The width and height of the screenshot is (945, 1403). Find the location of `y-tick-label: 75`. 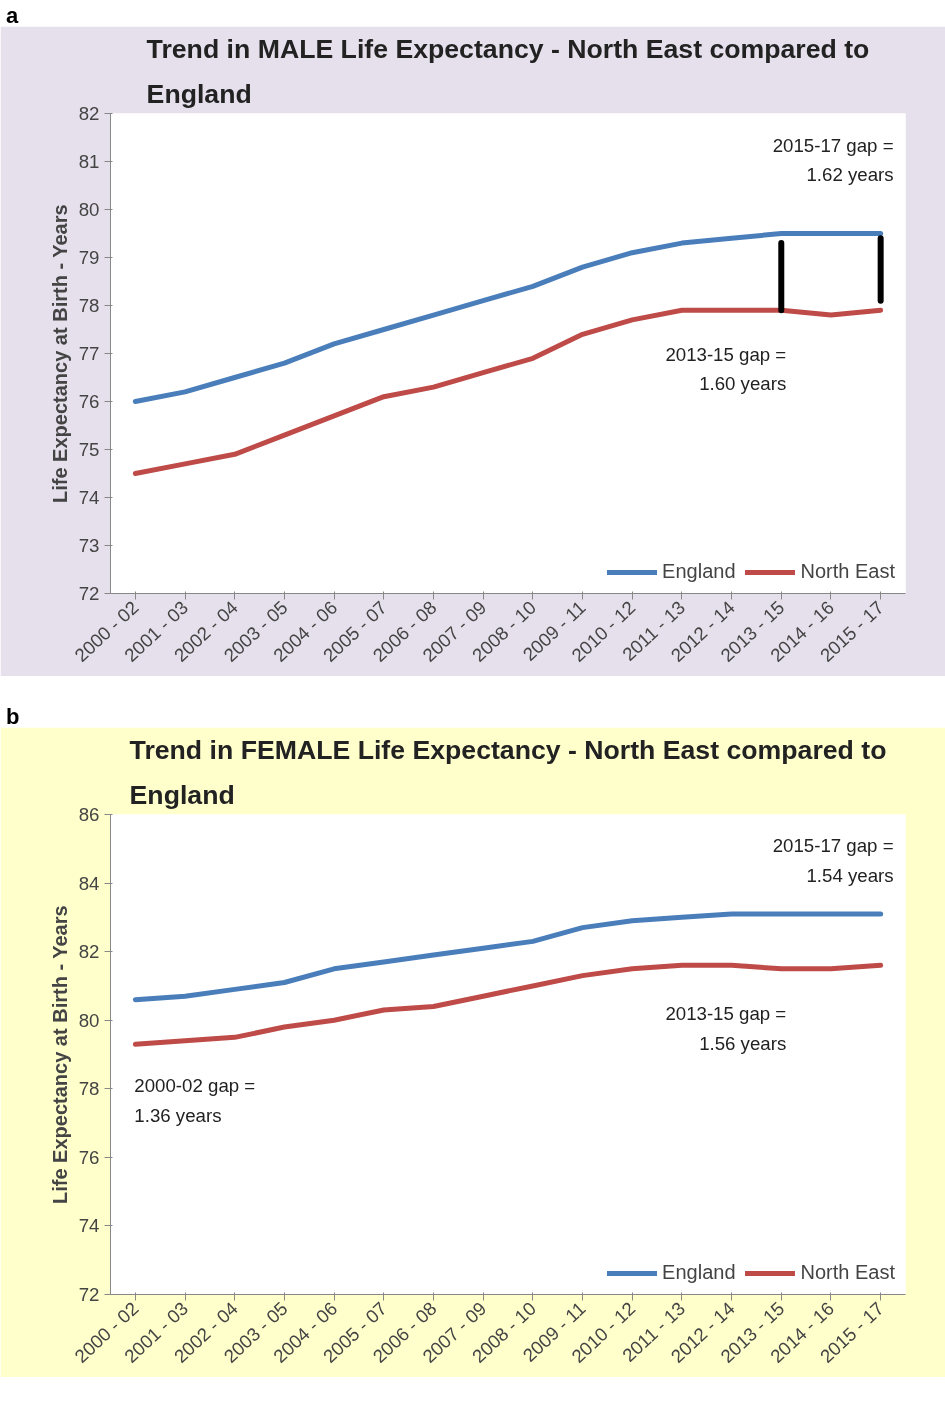

y-tick-label: 75 is located at coordinates (89, 449).